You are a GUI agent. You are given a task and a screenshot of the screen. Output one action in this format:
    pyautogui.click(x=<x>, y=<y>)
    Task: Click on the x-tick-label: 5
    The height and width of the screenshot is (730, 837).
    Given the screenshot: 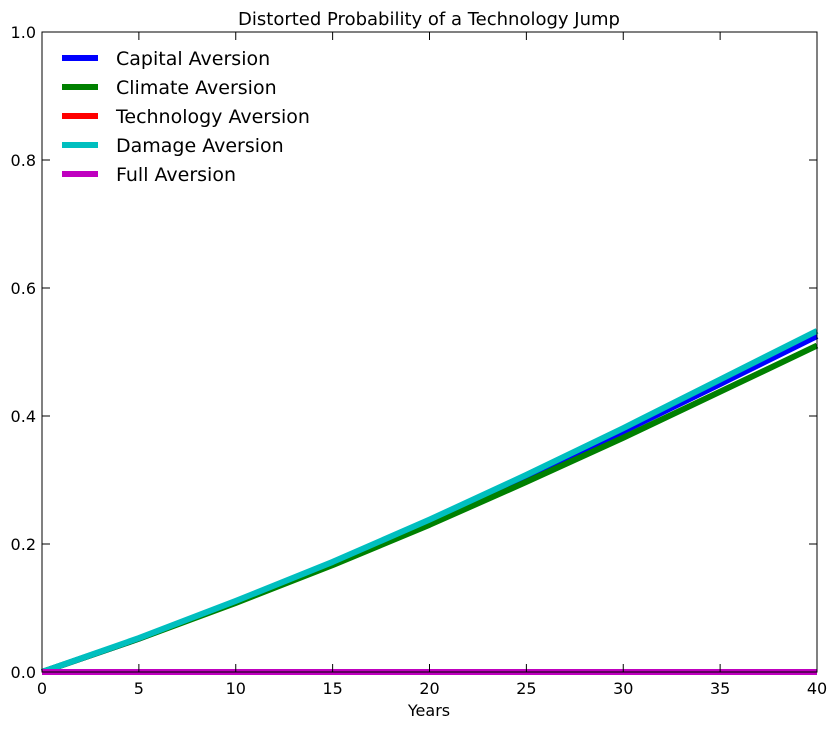 What is the action you would take?
    pyautogui.click(x=139, y=688)
    